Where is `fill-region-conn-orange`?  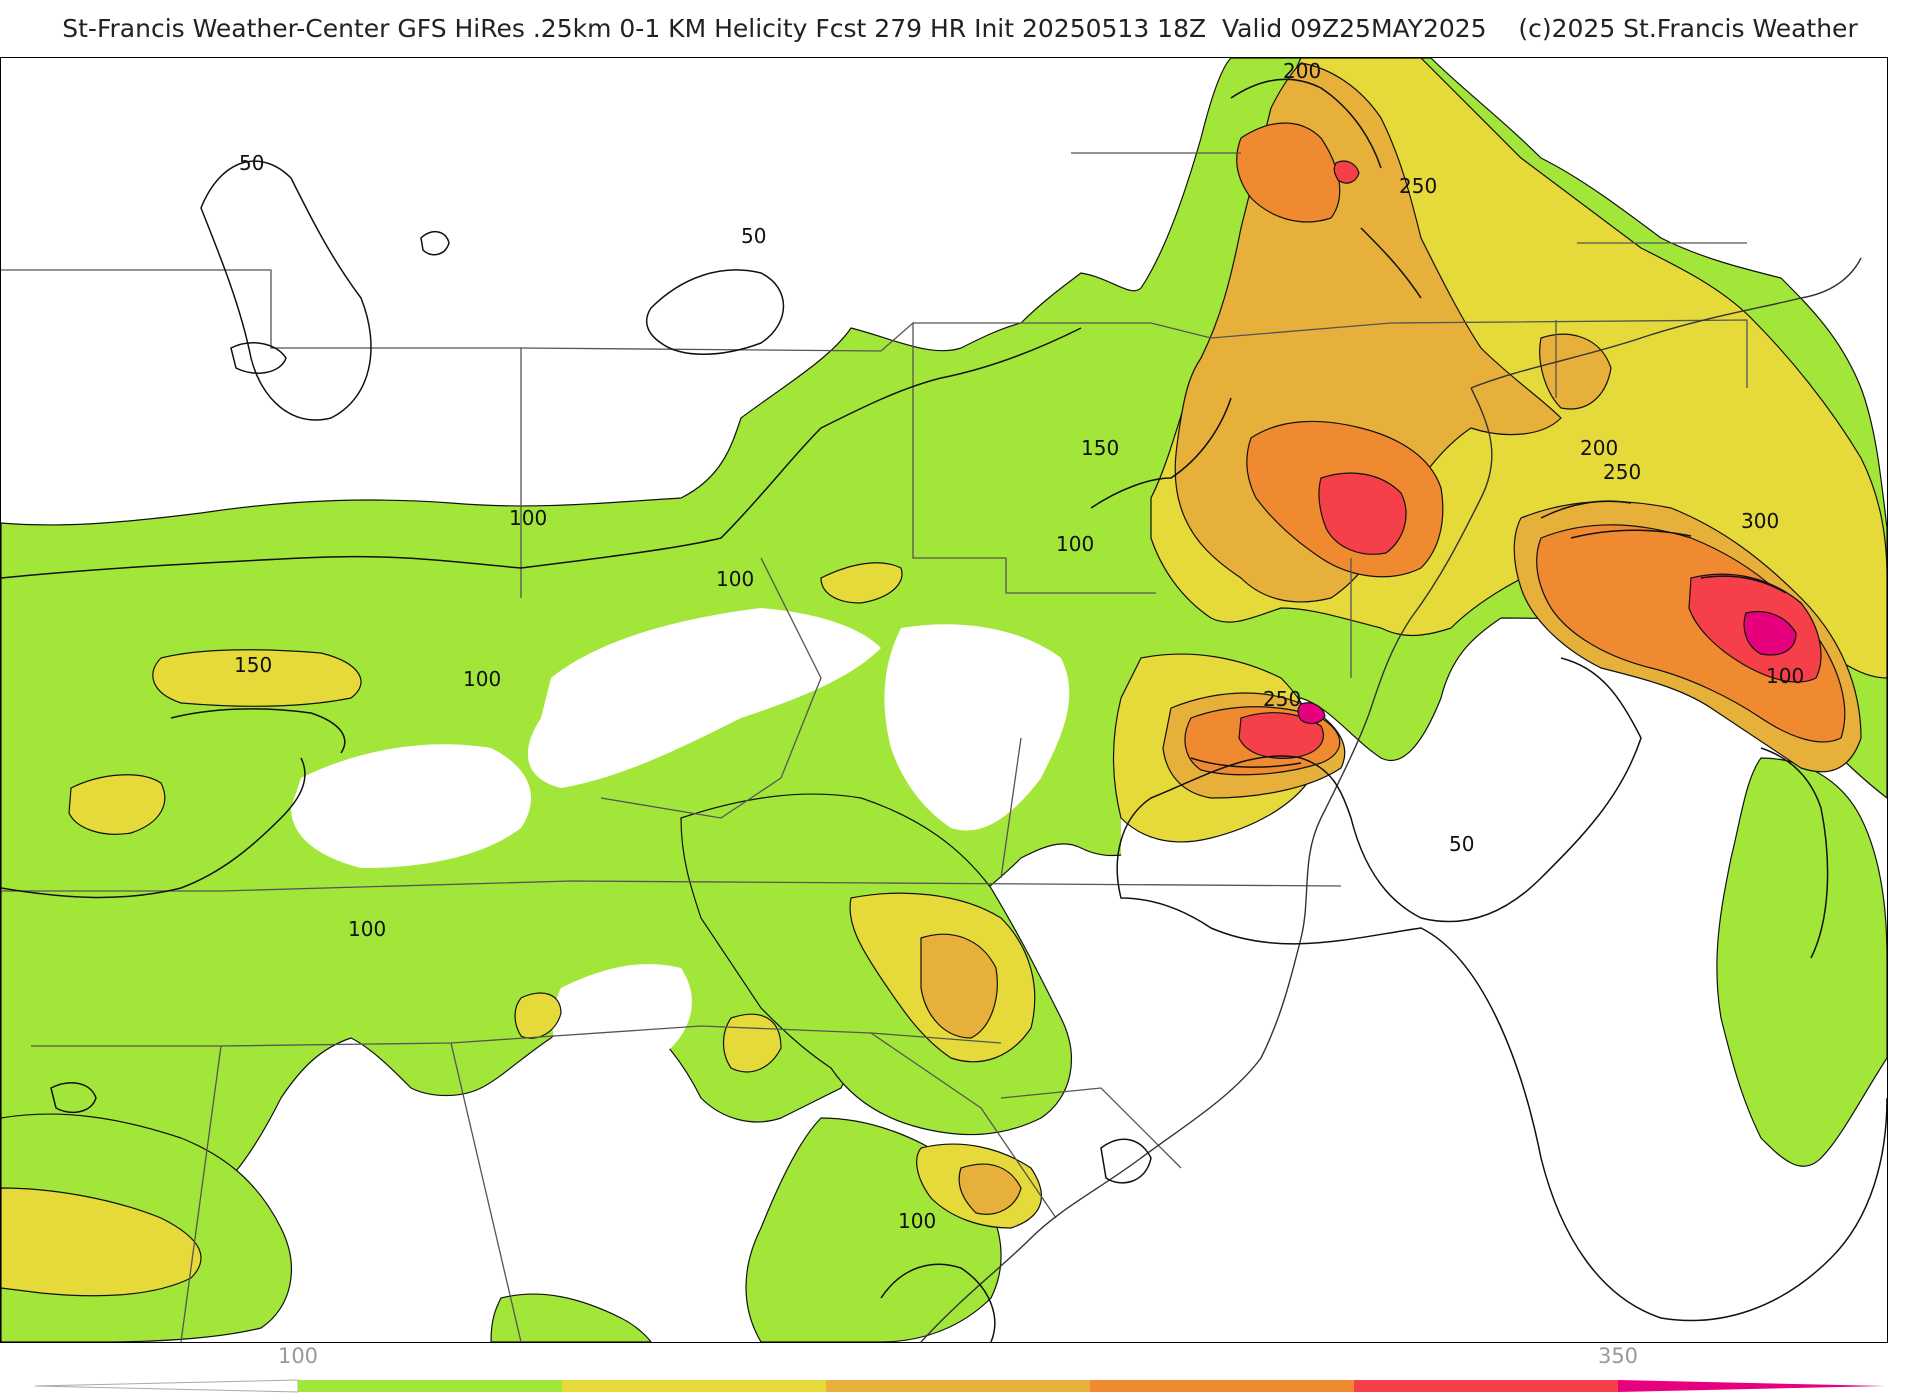
fill-region-conn-orange is located at coordinates (1575, 371).